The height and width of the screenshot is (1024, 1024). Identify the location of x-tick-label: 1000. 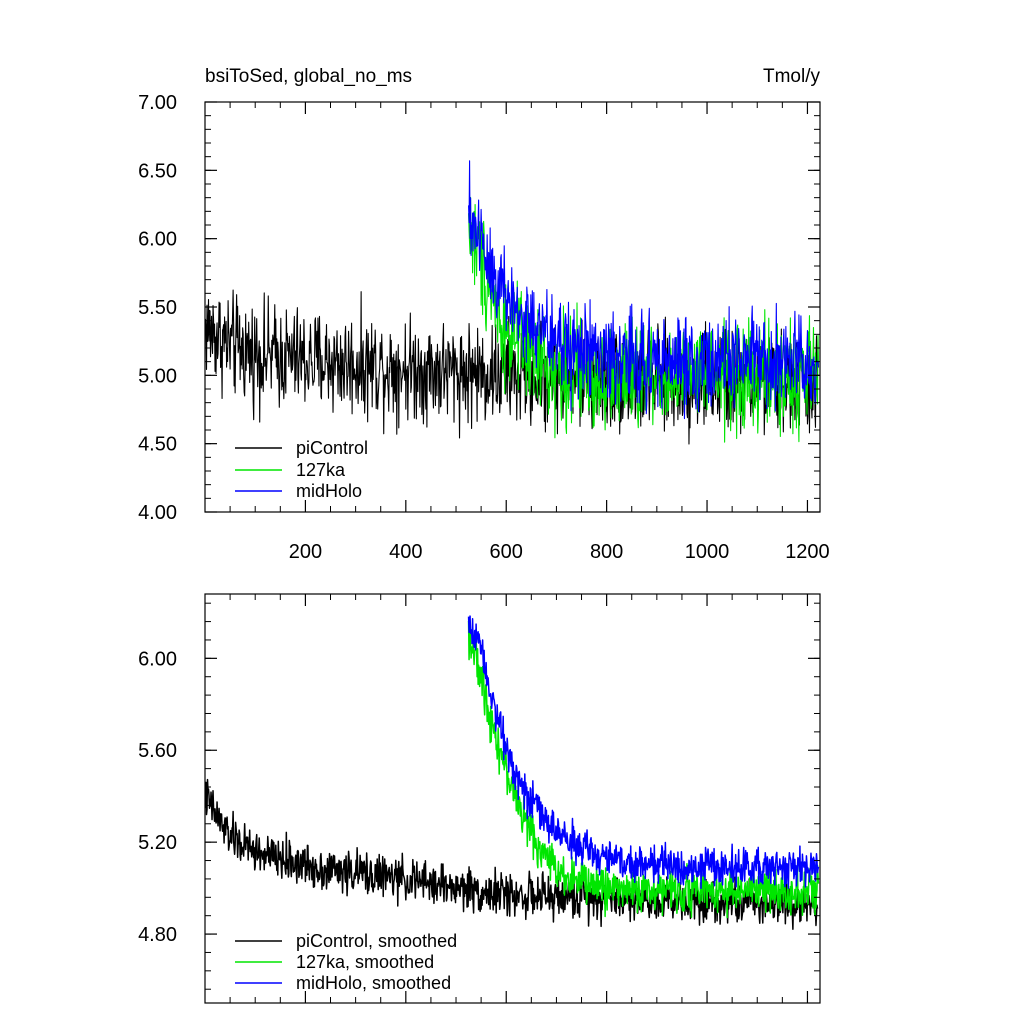
(707, 552).